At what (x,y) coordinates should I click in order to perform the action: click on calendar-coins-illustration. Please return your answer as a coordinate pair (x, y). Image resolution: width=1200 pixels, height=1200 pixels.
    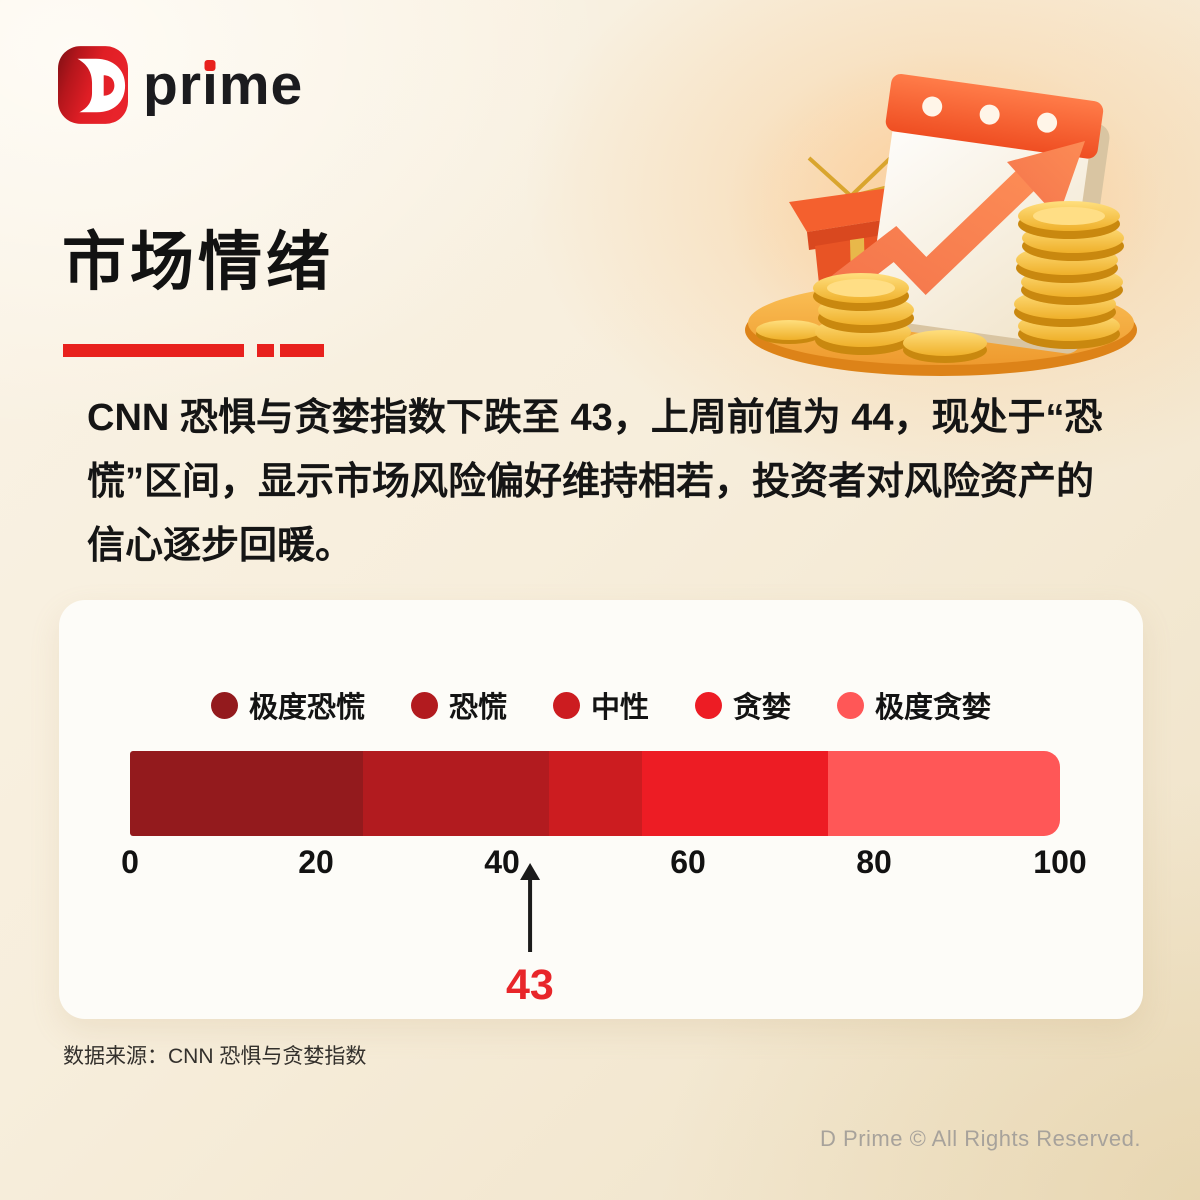
    Looking at the image, I should click on (944, 213).